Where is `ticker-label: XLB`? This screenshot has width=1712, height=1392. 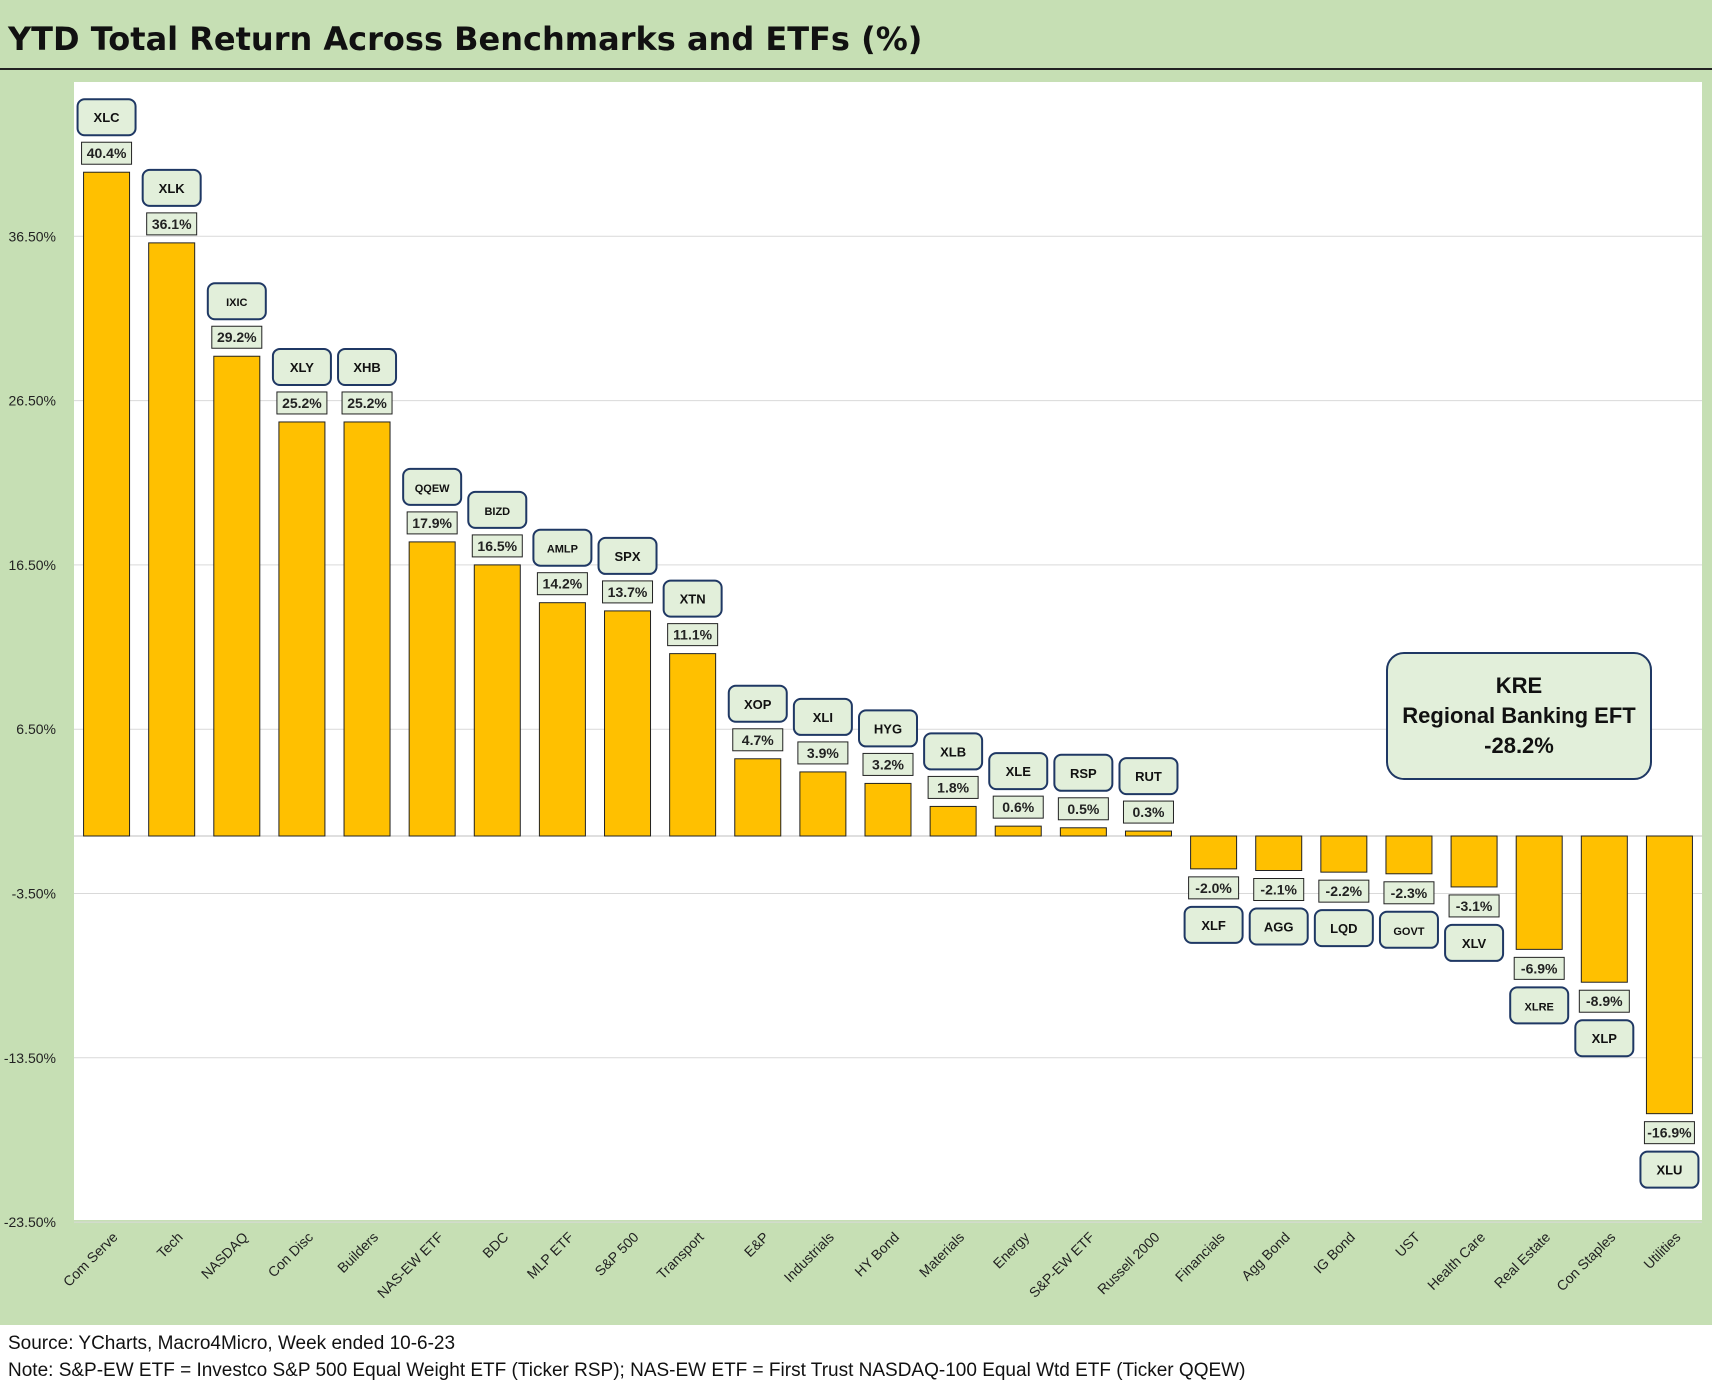
ticker-label: XLB is located at coordinates (953, 751).